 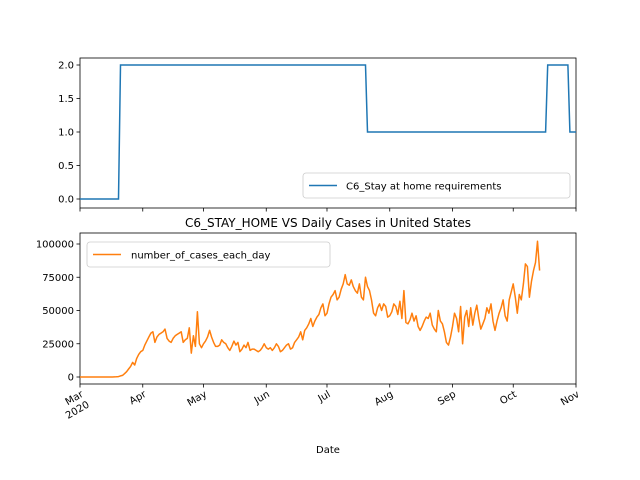 What do you see at coordinates (58, 278) in the screenshot?
I see `bottom-y-tick-label: 75000` at bounding box center [58, 278].